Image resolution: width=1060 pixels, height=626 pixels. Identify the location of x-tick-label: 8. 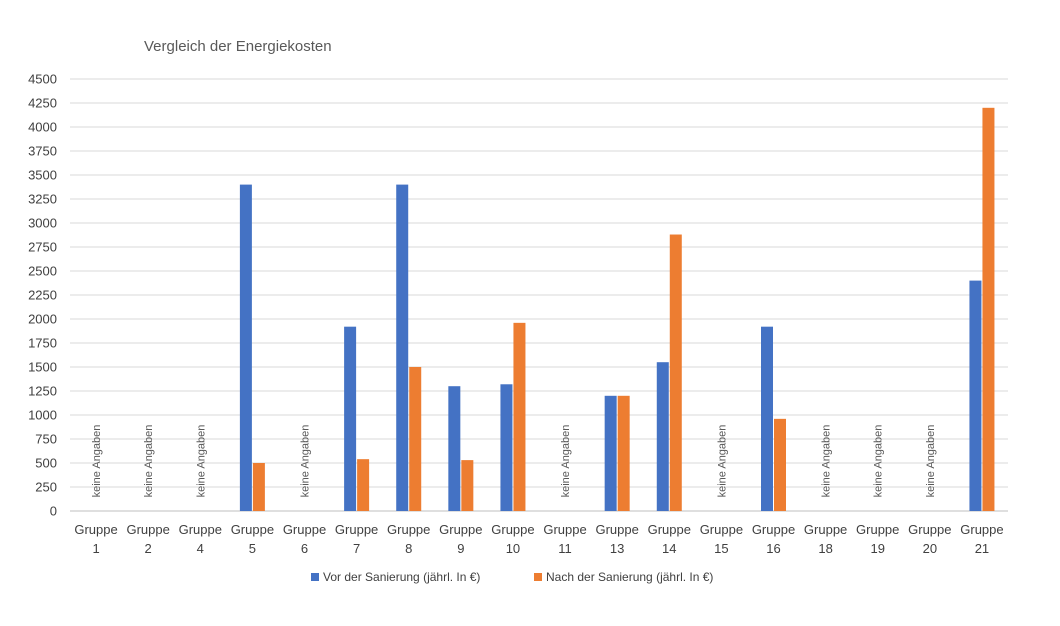
(408, 548).